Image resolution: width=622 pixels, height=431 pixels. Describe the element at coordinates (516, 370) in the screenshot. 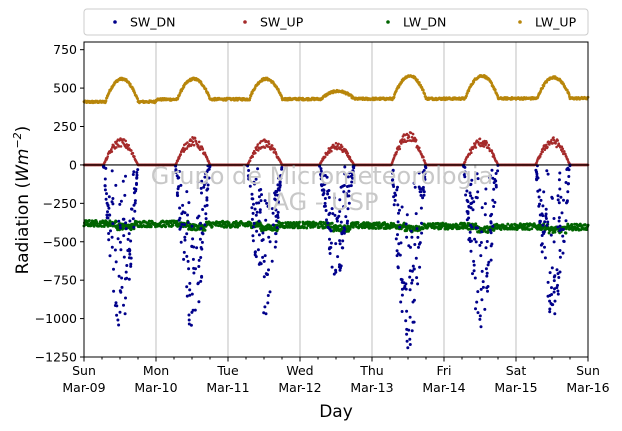

I see `x-tick-label-day: Sat` at that location.